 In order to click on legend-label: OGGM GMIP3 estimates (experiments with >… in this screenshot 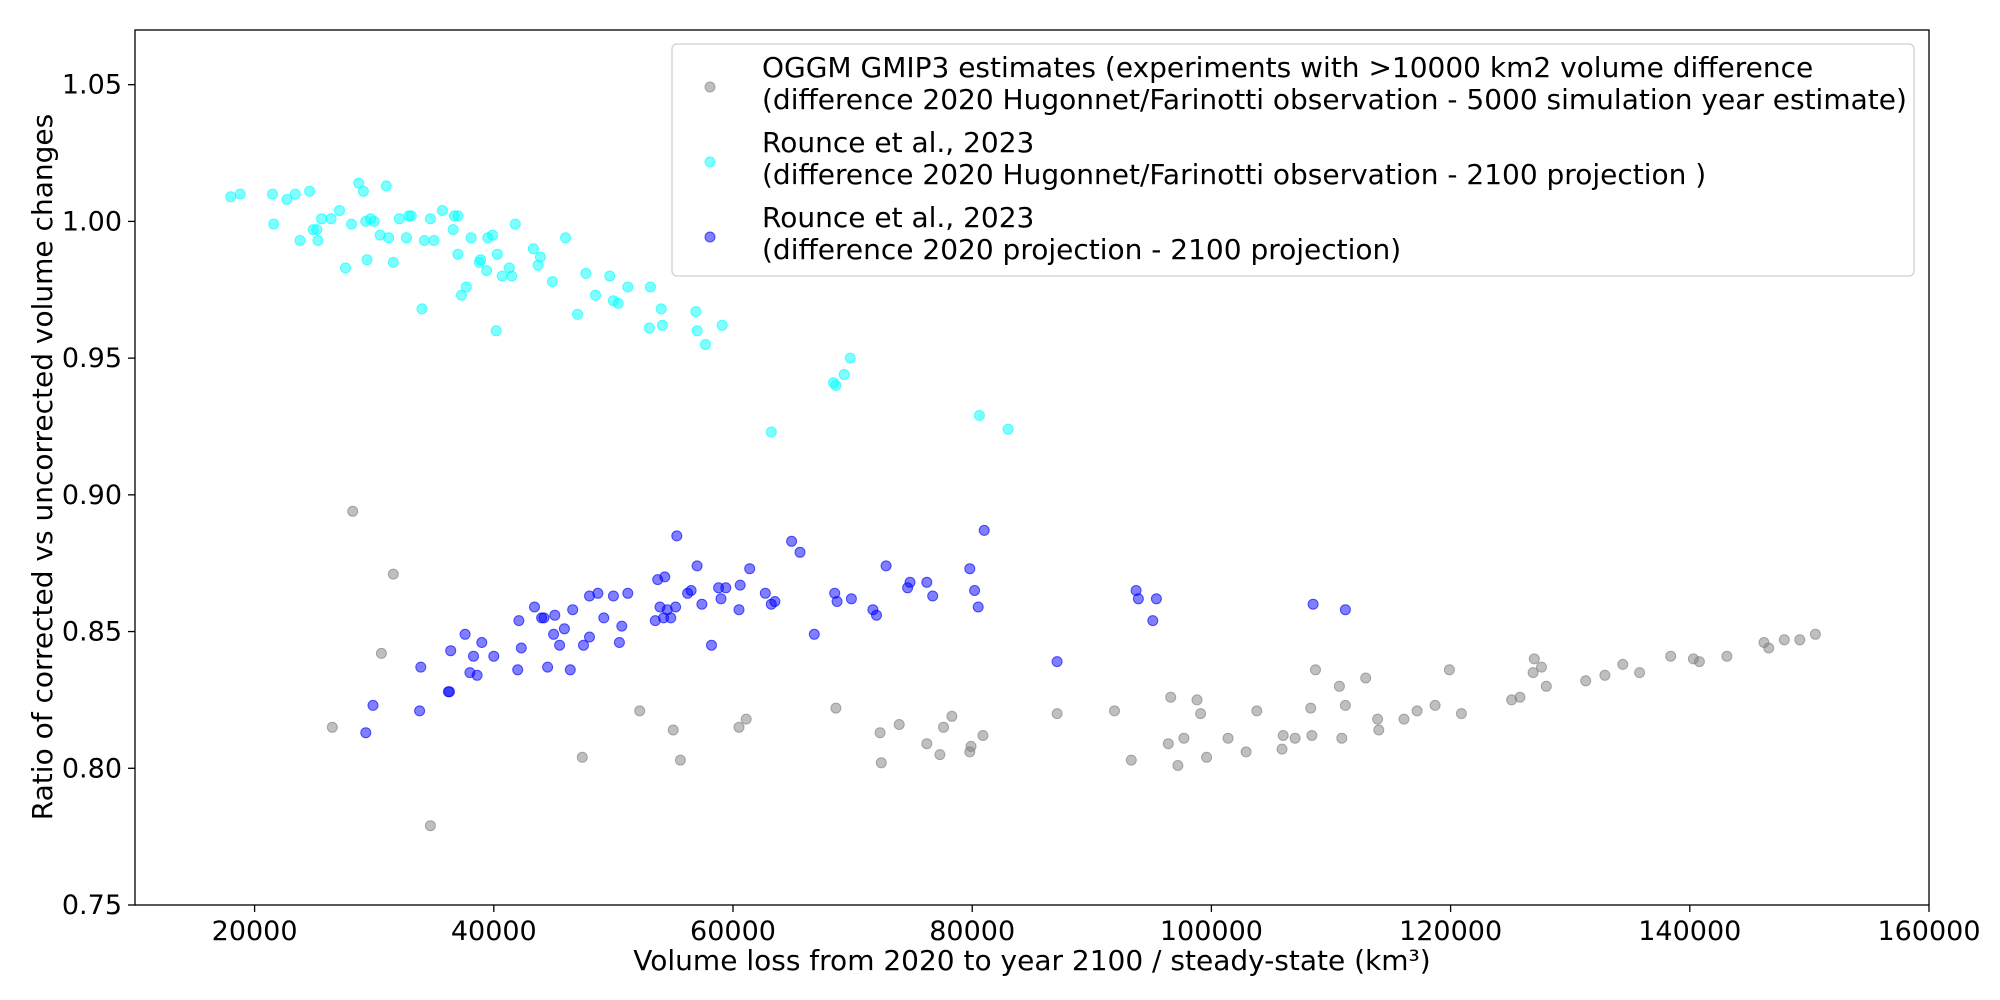, I will do `click(1287, 67)`.